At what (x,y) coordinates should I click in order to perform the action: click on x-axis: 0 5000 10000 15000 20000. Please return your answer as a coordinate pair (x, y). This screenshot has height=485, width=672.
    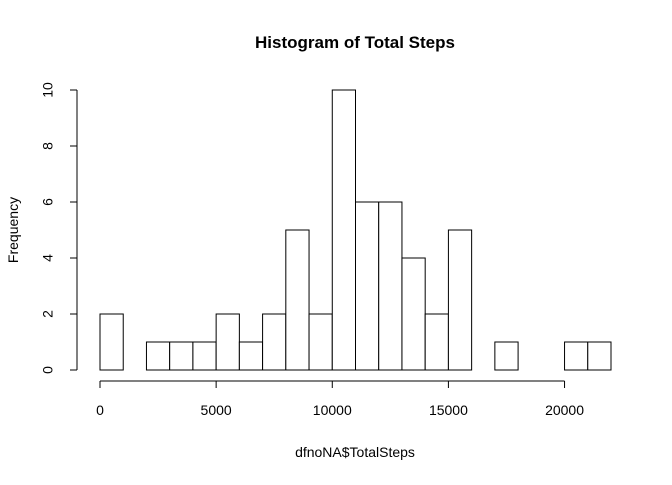
    Looking at the image, I should click on (340, 399).